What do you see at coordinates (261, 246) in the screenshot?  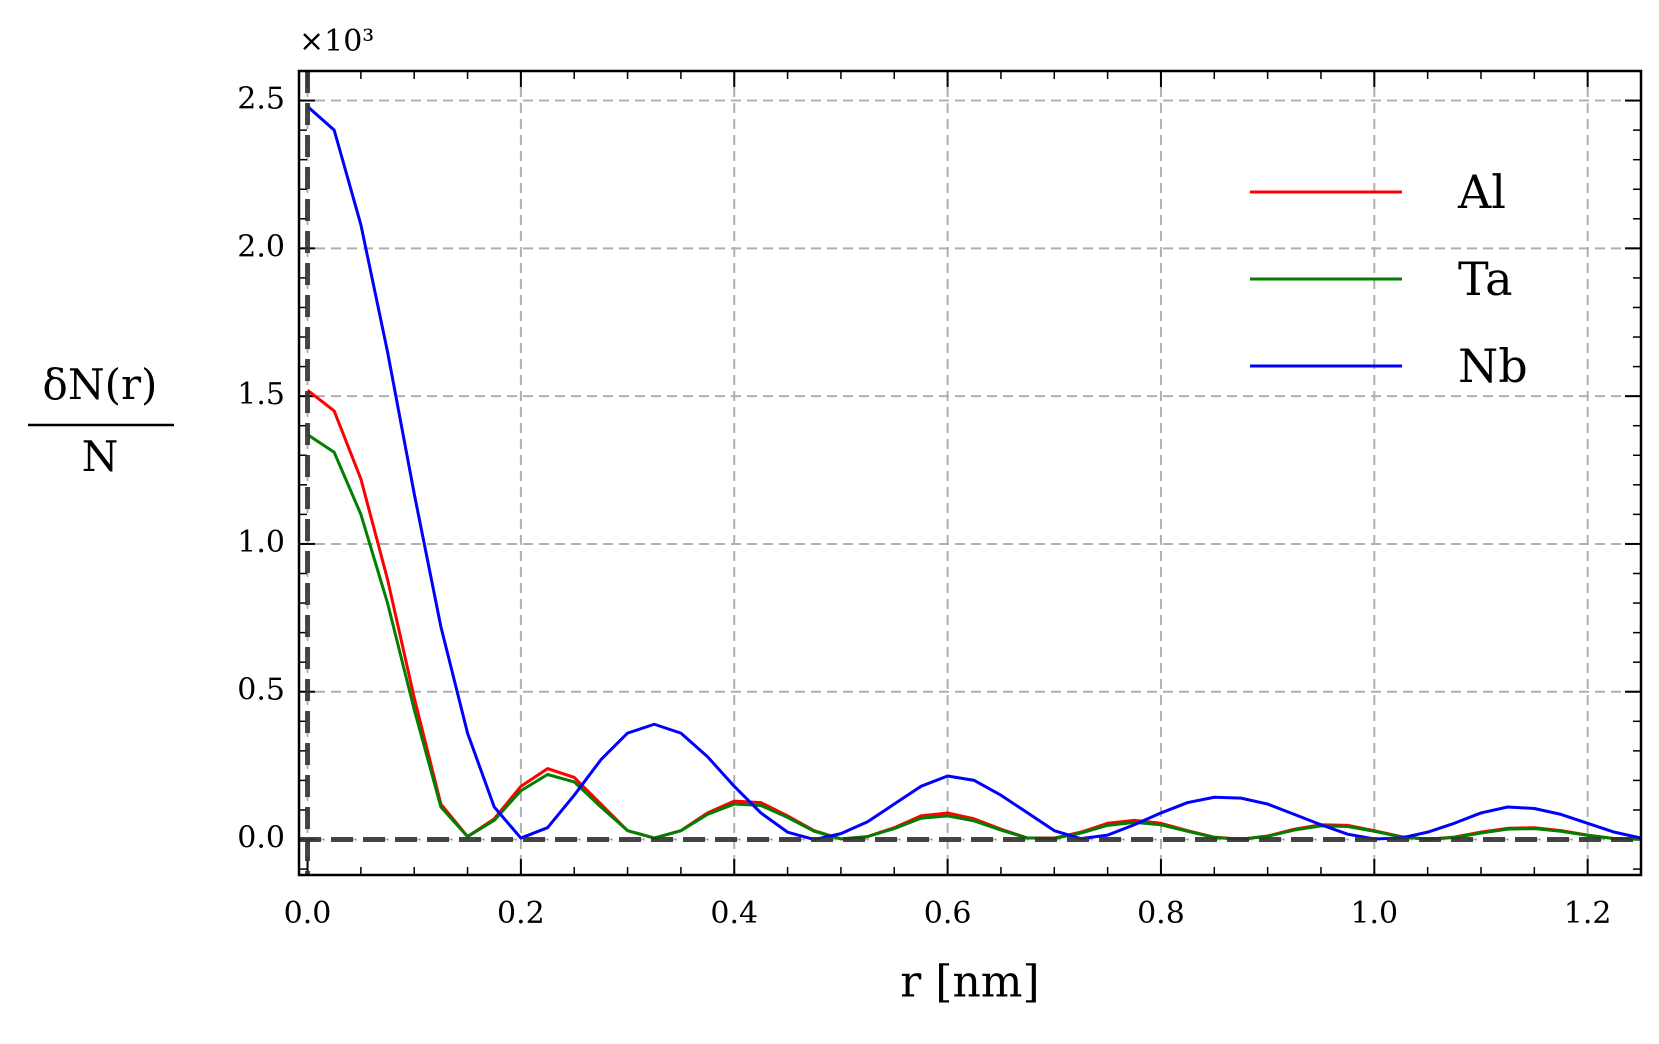 I see `y-tick-label: 2.0` at bounding box center [261, 246].